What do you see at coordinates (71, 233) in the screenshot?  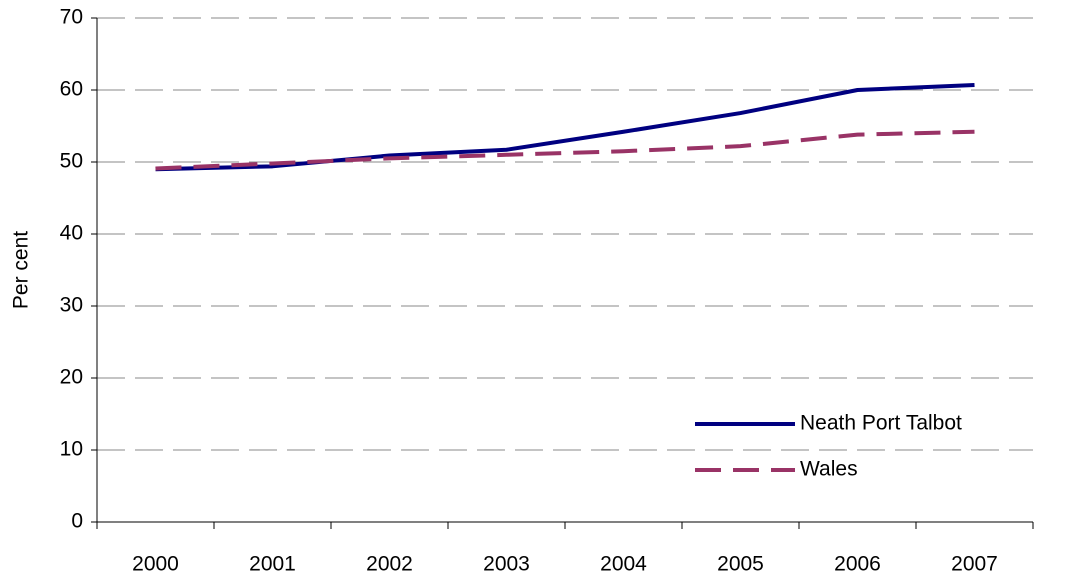 I see `y-tick-label: 40` at bounding box center [71, 233].